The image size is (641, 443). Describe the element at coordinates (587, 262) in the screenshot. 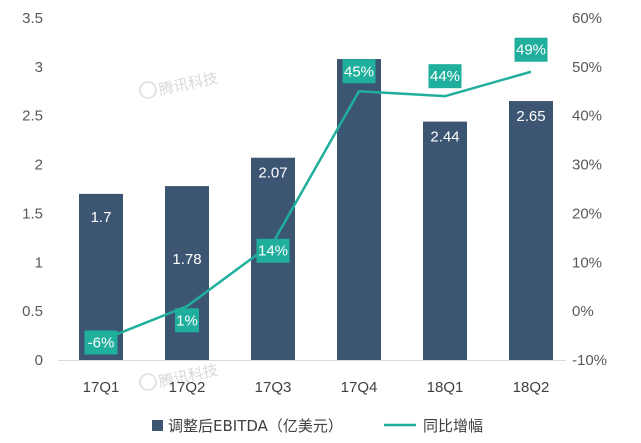

I see `right-tick-label: 10%` at that location.